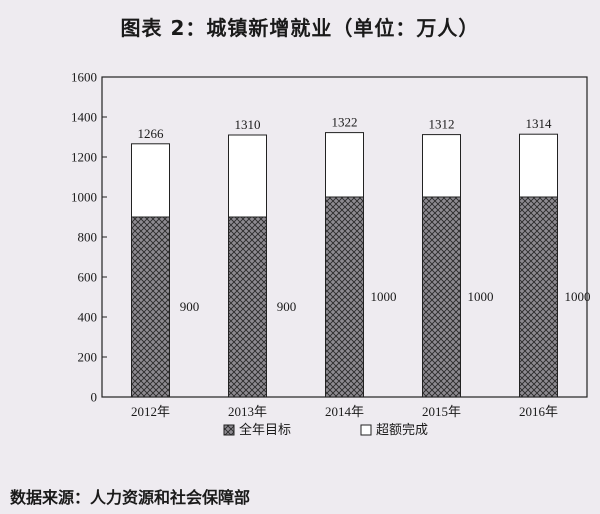  I want to click on legend-label-target: 全年目标, so click(265, 430).